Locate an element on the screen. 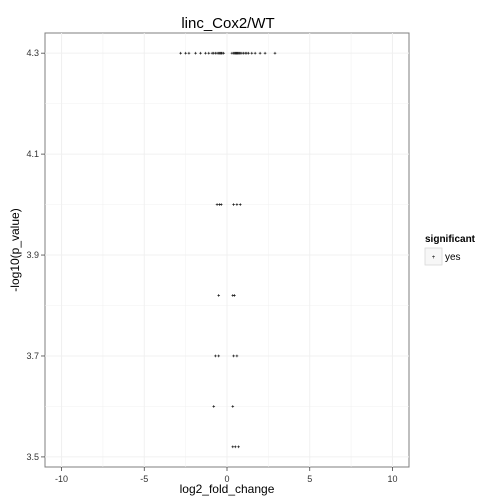 This screenshot has width=504, height=504. y-tick-label: 4.1 is located at coordinates (32, 154).